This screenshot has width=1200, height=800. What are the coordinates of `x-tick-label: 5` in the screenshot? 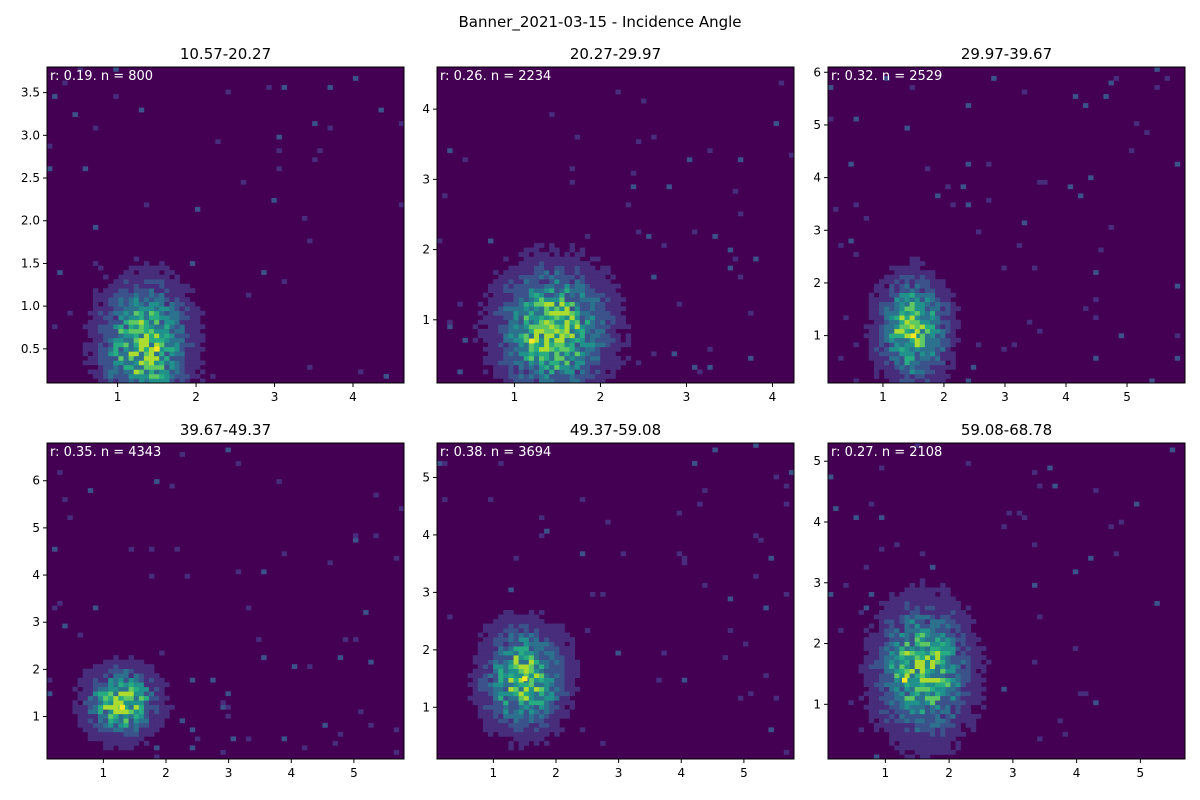 It's located at (1127, 397).